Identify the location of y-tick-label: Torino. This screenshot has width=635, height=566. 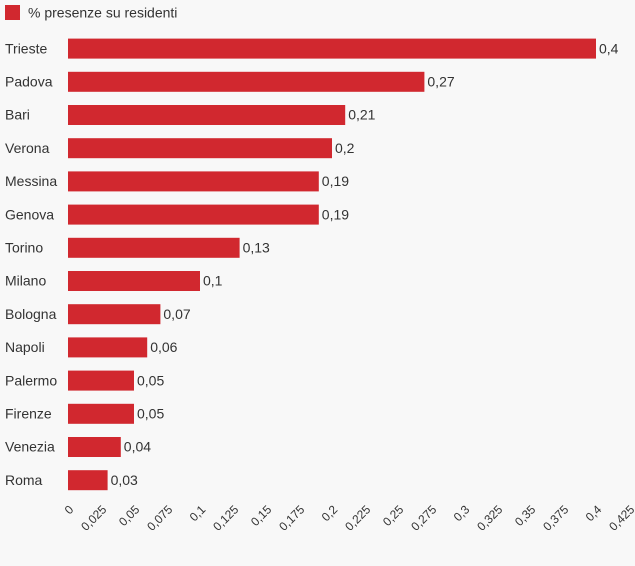
(24, 248).